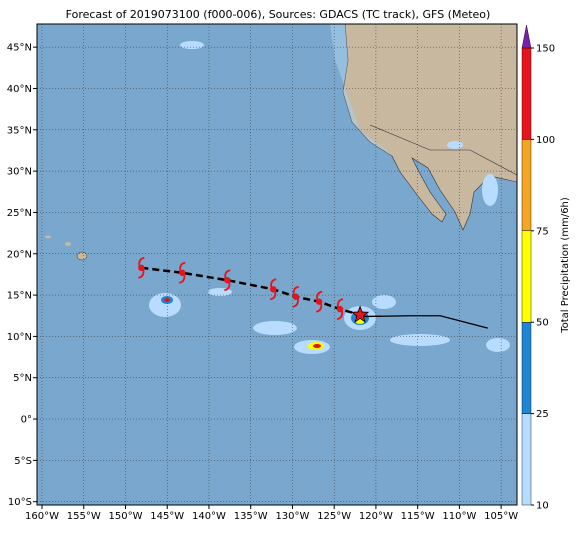  What do you see at coordinates (526, 36) in the screenshot?
I see `colorbar-extend` at bounding box center [526, 36].